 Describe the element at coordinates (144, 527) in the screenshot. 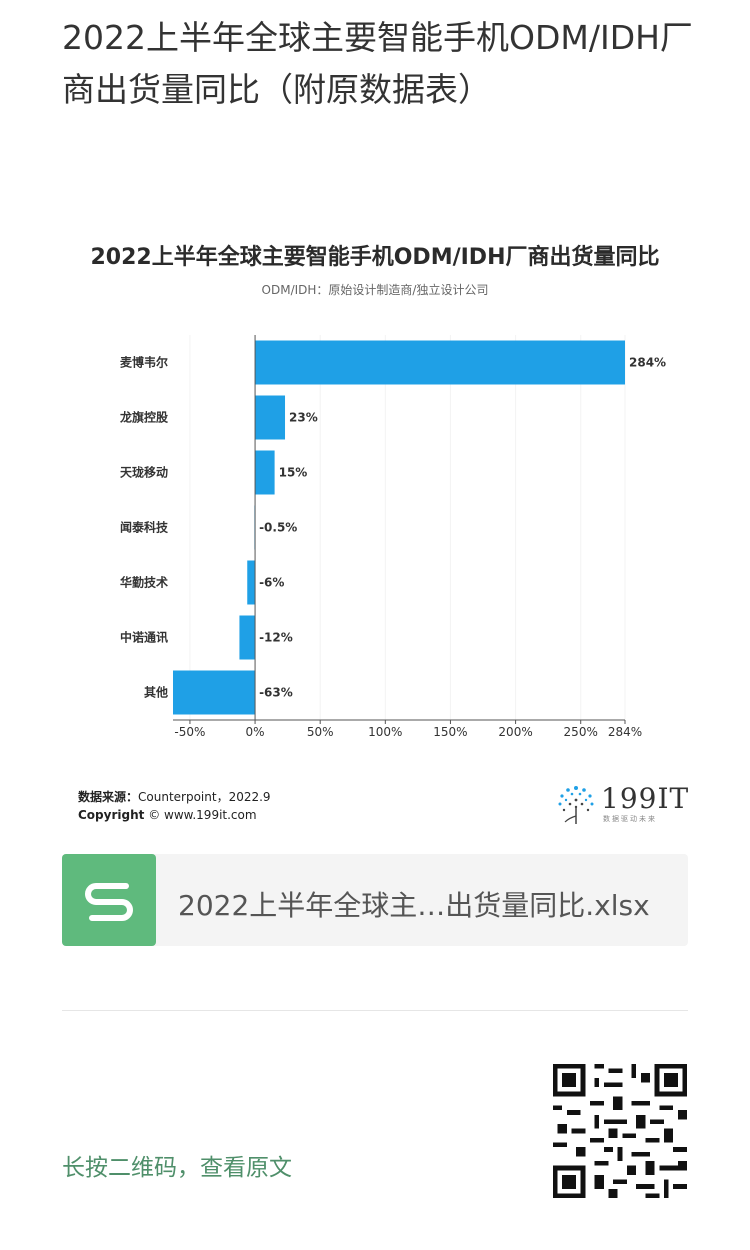

I see `category-label: 闻泰科技` at that location.